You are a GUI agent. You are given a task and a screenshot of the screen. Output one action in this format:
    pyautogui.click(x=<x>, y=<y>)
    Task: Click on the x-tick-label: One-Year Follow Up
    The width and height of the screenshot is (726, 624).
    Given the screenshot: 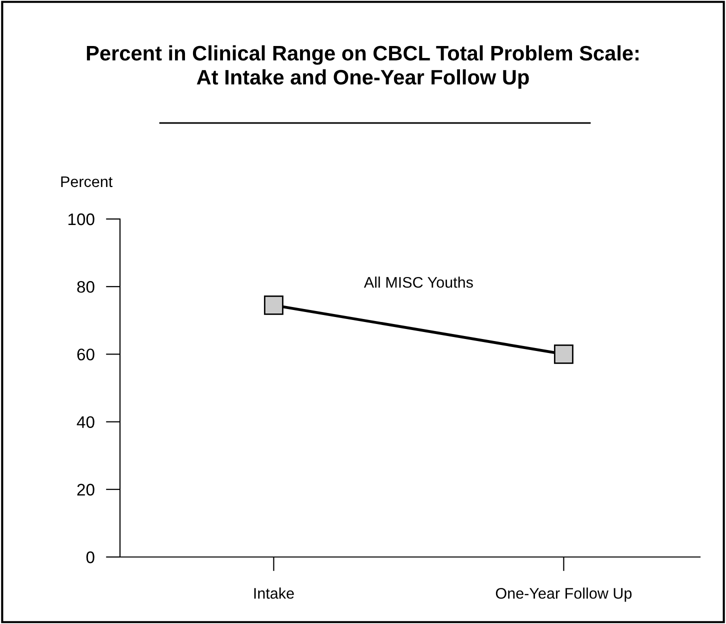 What is the action you would take?
    pyautogui.click(x=564, y=595)
    